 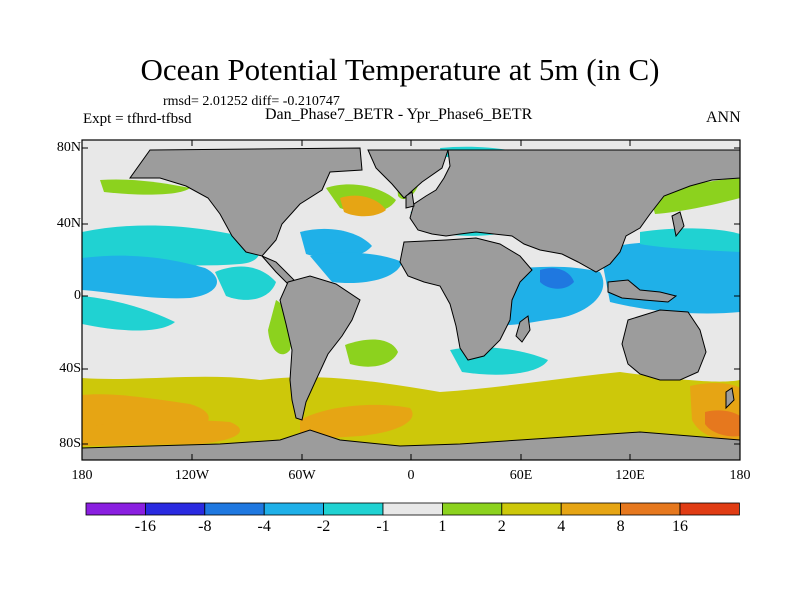 I want to click on colorbar-label-5: -1, so click(x=383, y=526).